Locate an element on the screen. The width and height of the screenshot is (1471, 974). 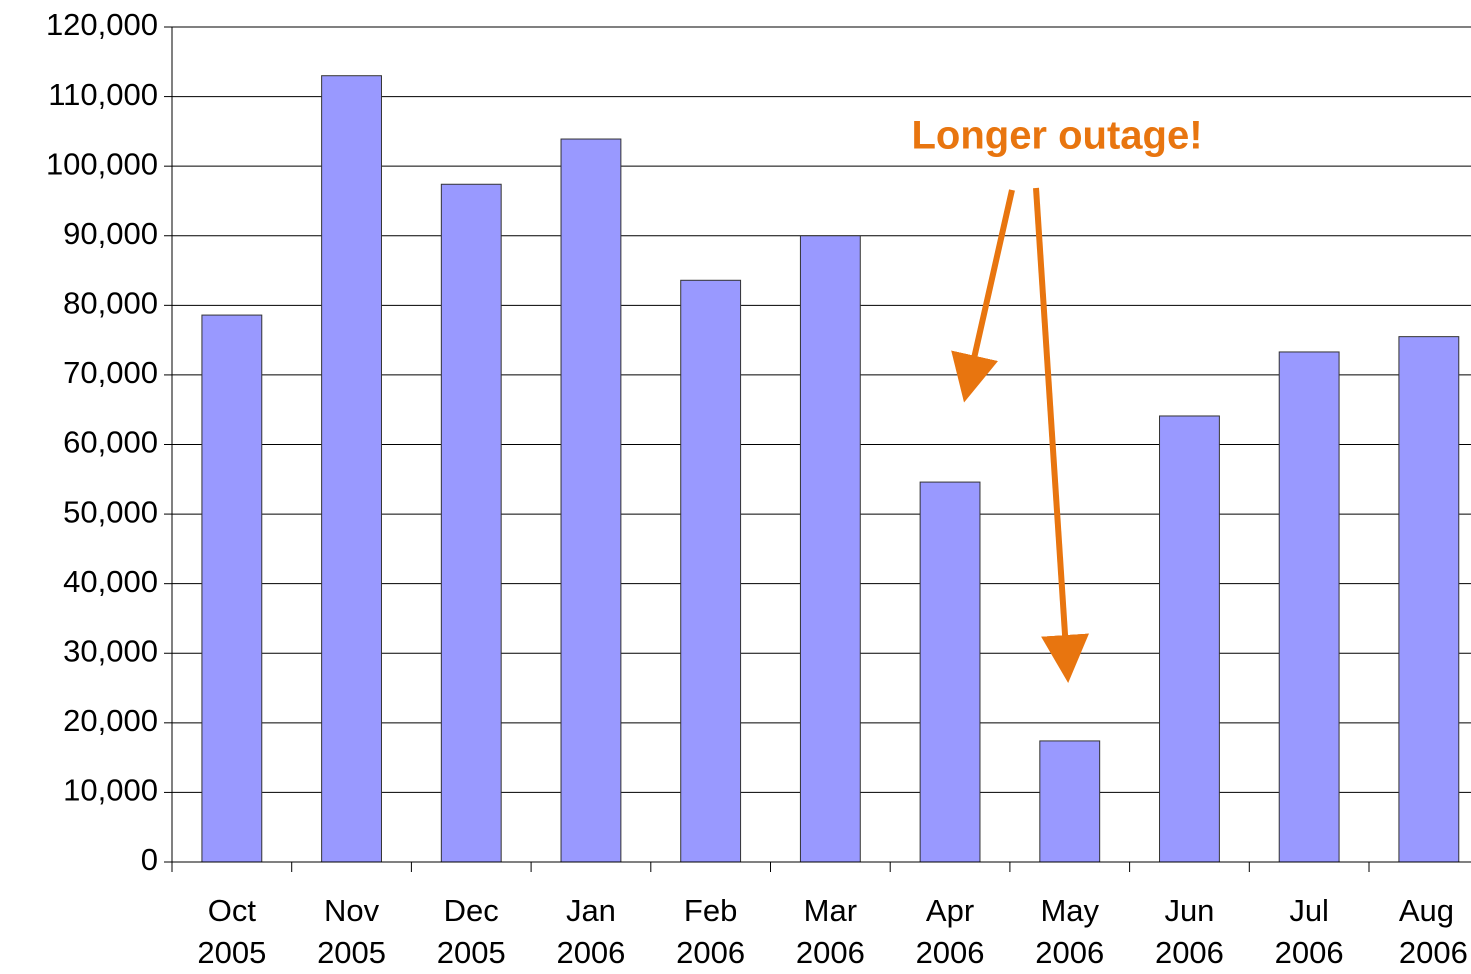
y-tick-label: 70,000 is located at coordinates (110, 372).